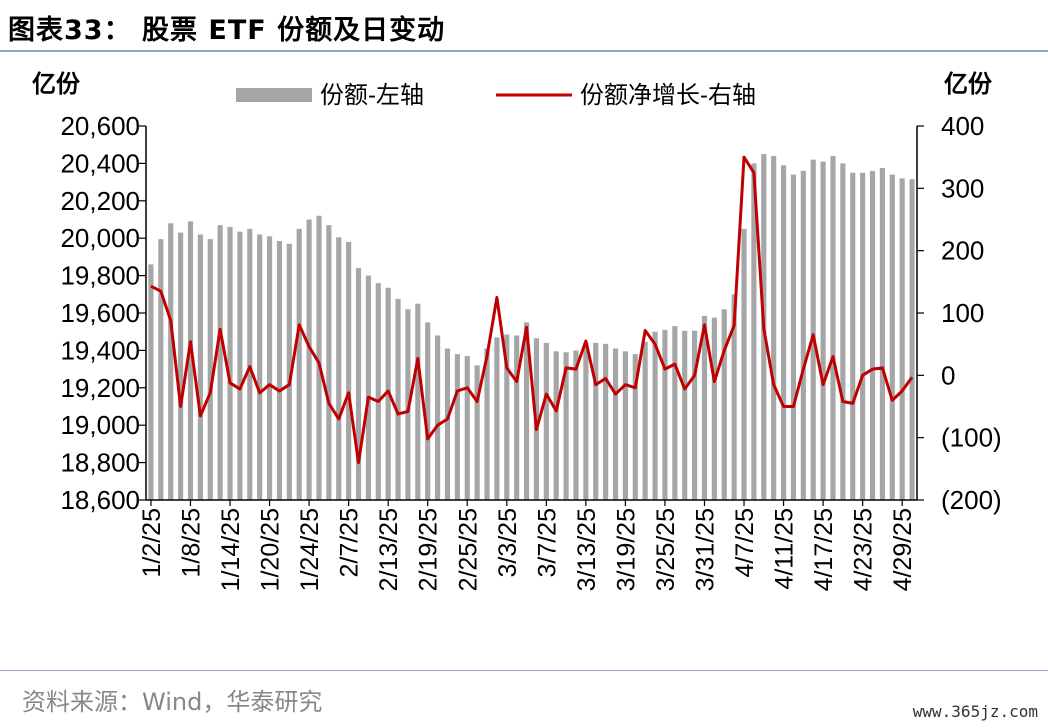  Describe the element at coordinates (705, 549) in the screenshot. I see `x-tick-label: 3/31/25` at that location.